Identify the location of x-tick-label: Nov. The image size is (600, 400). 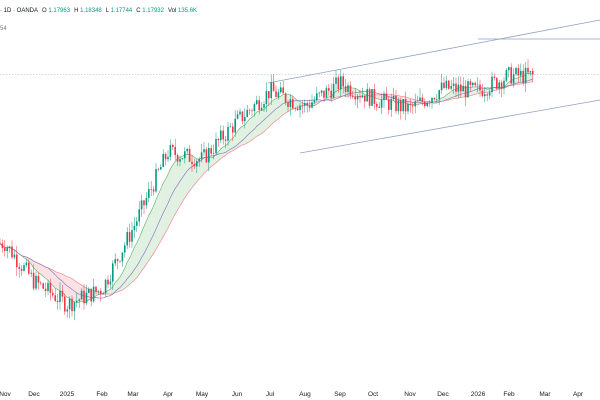
(410, 394).